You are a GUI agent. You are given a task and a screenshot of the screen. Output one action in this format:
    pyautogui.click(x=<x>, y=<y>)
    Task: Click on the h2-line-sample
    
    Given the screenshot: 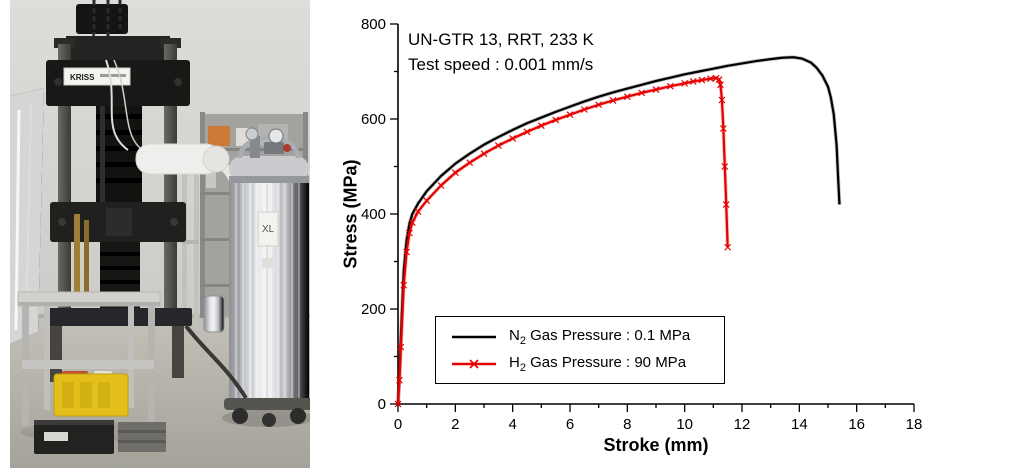 What is the action you would take?
    pyautogui.click(x=474, y=363)
    